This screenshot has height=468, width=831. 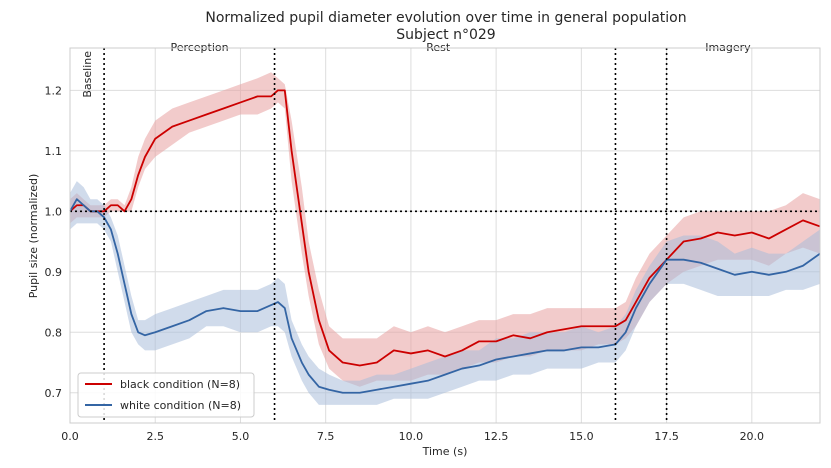 What do you see at coordinates (496, 436) in the screenshot?
I see `x-tick-label: 12.5` at bounding box center [496, 436].